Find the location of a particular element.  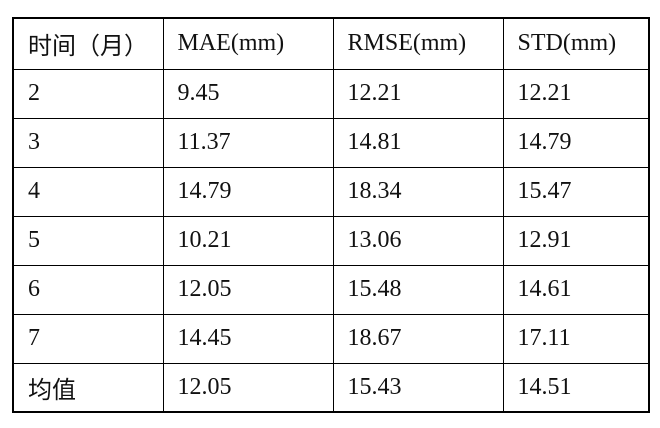

table-row: 4 14.79 18.34 15.47 is located at coordinates (331, 191).